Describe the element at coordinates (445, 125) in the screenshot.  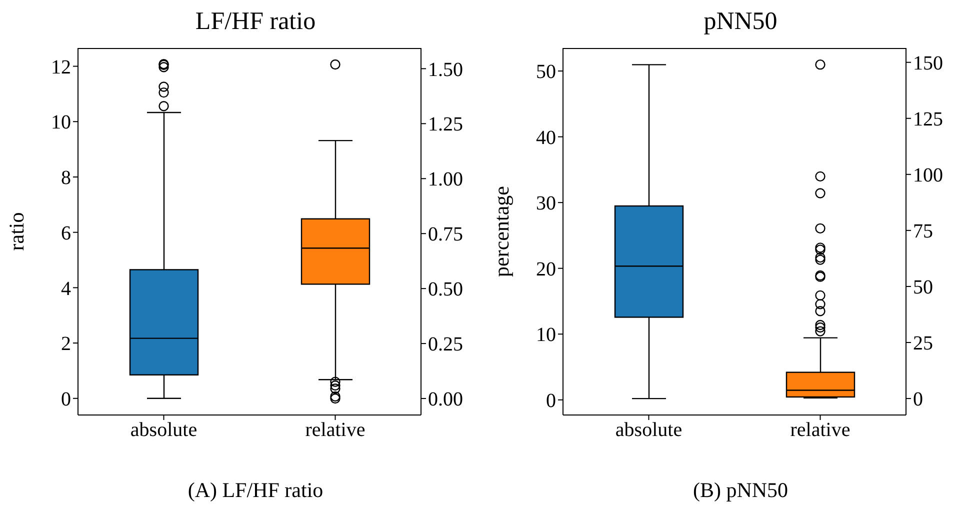
I see `y2-tick-label: 1.25` at that location.